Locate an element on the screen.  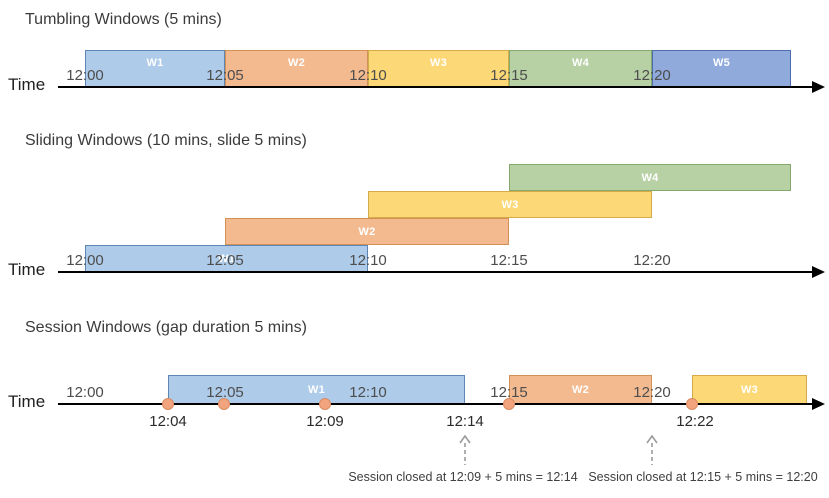
window-box-sliding-w1: W1 is located at coordinates (226, 258).